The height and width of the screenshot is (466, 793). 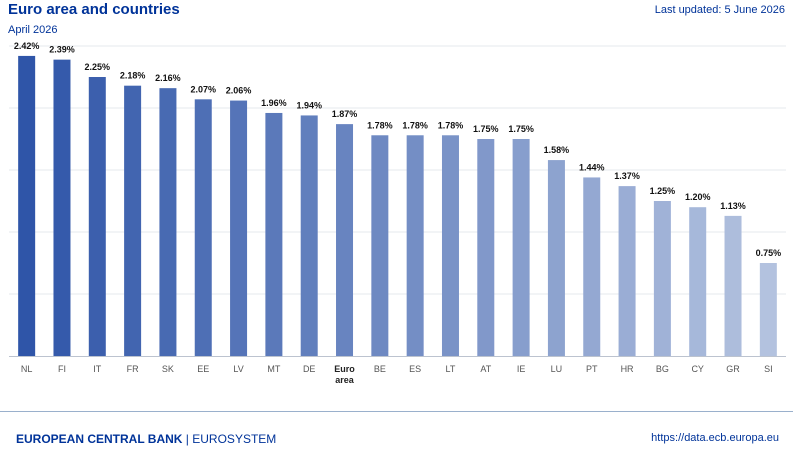 What do you see at coordinates (345, 380) in the screenshot?
I see `x-tick-label: area` at bounding box center [345, 380].